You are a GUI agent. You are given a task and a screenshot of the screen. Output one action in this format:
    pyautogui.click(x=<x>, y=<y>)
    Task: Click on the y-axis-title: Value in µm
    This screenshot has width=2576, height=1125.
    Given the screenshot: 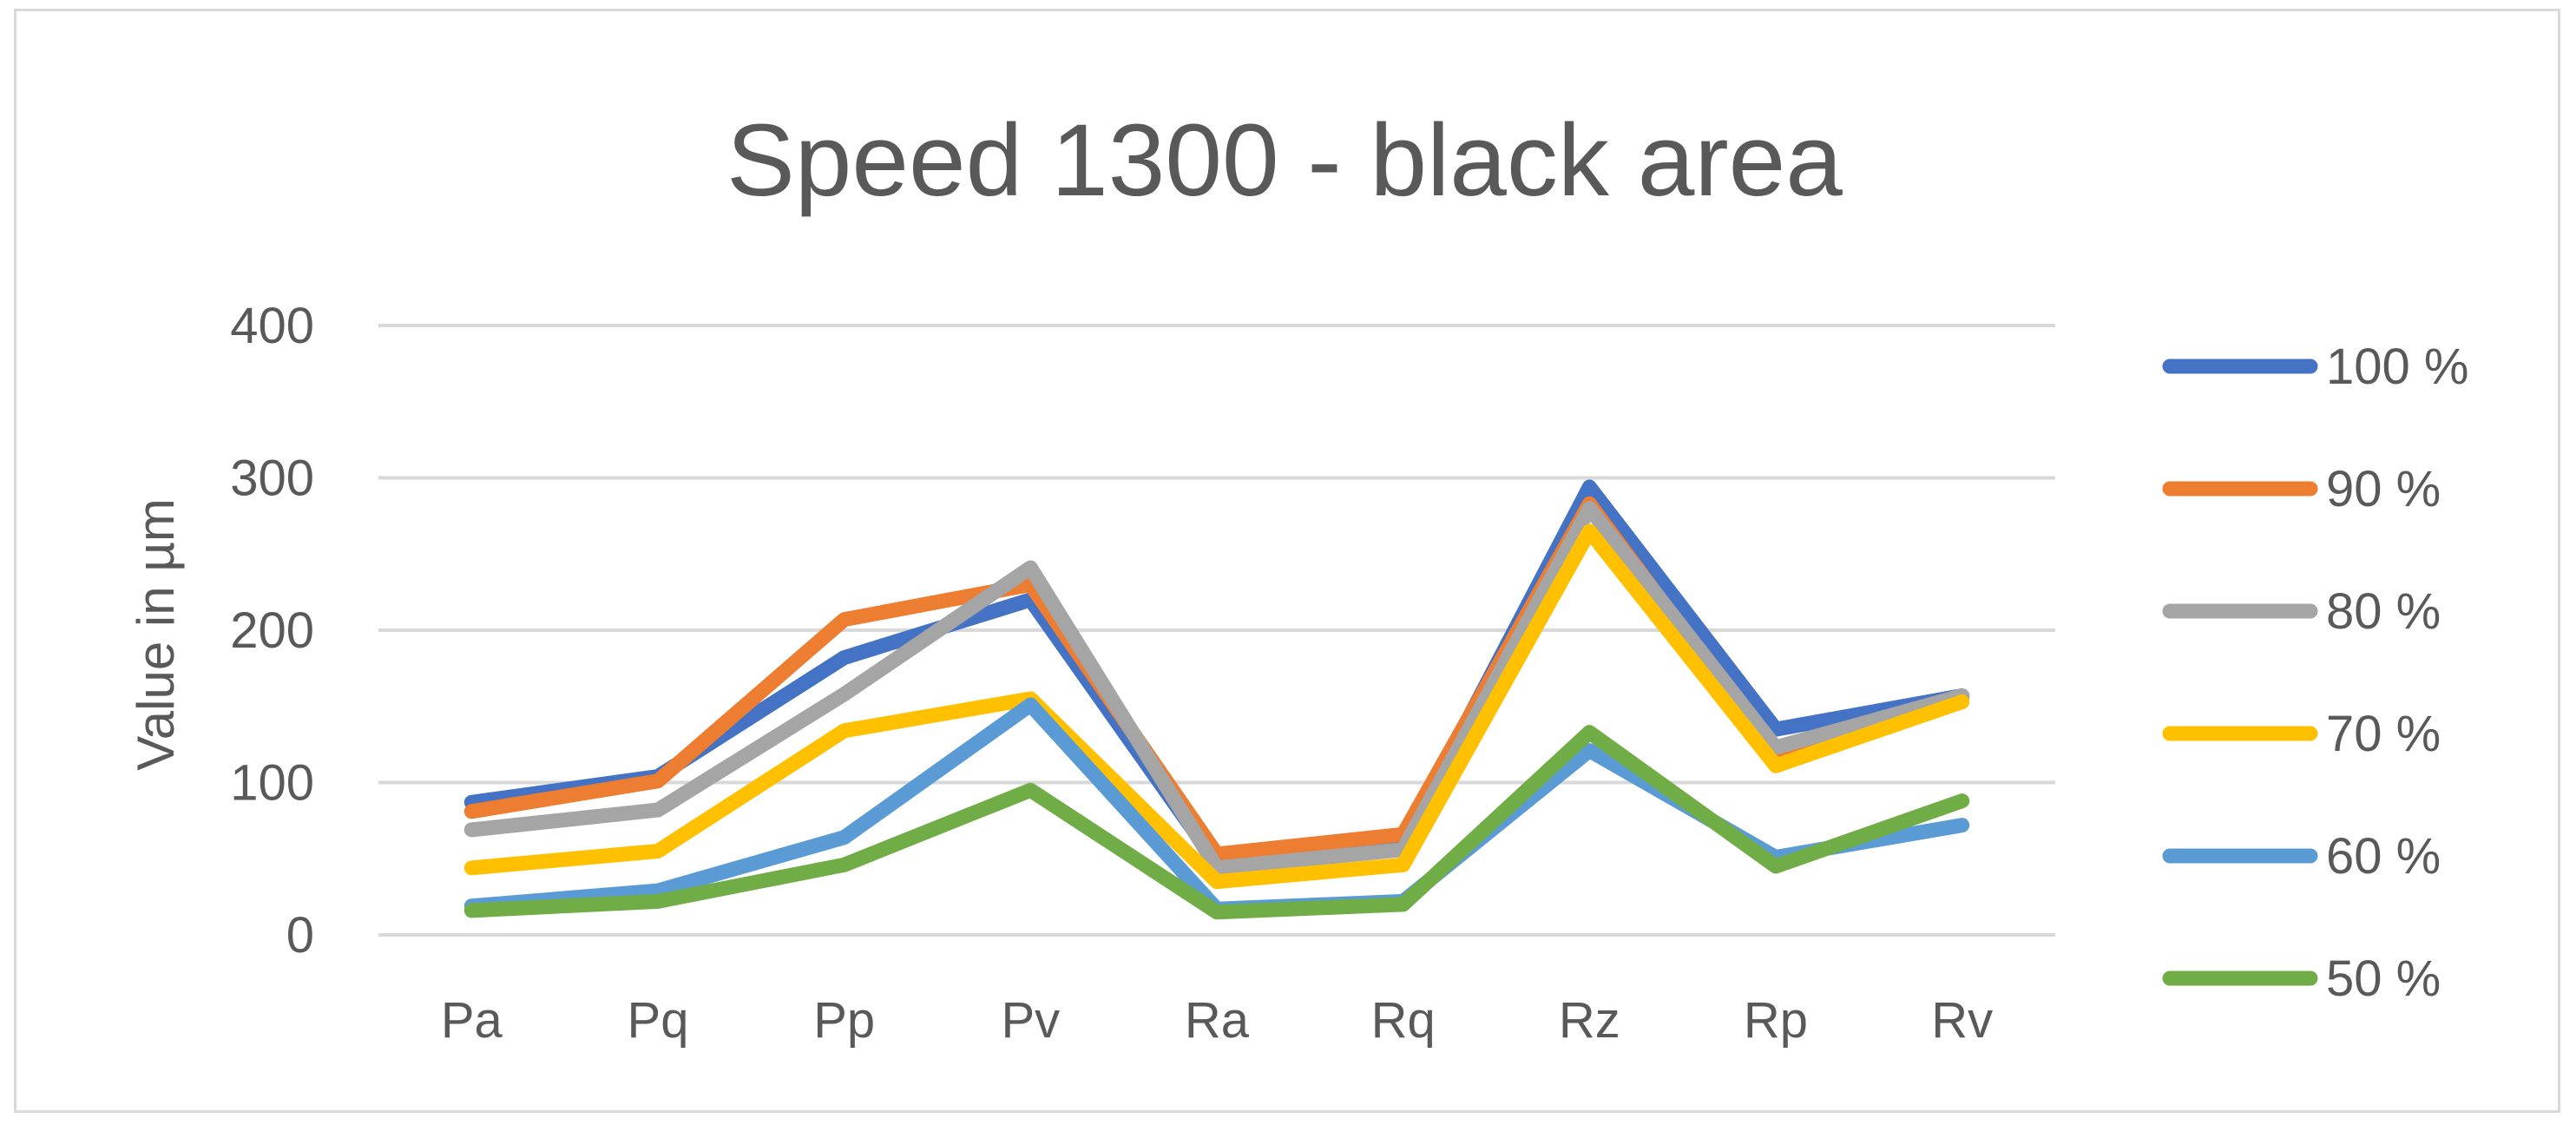 What is the action you would take?
    pyautogui.click(x=156, y=634)
    